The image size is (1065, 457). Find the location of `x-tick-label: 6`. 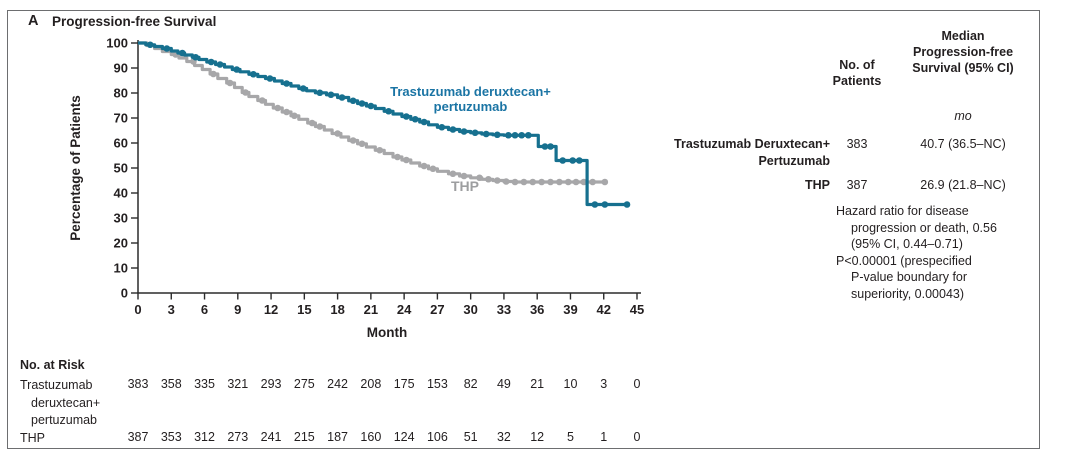

x-tick-label: 6 is located at coordinates (204, 309).